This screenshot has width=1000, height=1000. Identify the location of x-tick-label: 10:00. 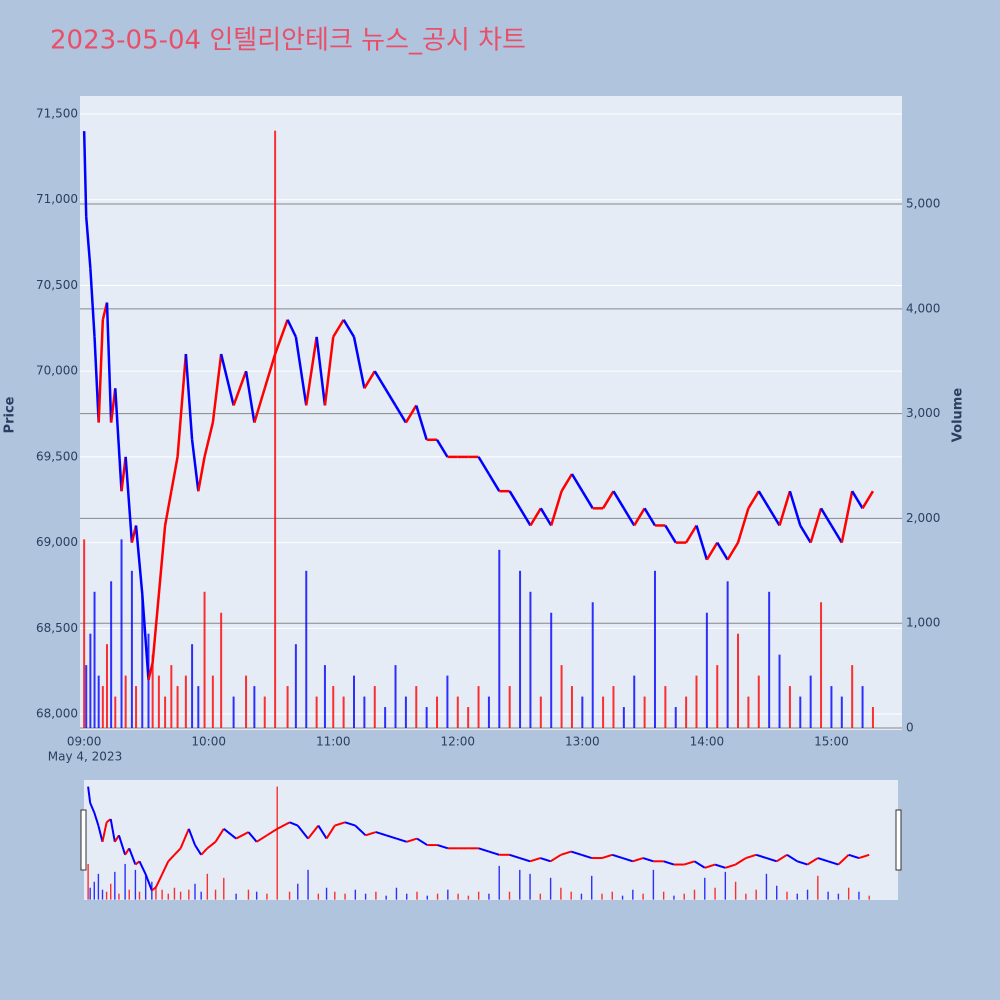
(208, 742).